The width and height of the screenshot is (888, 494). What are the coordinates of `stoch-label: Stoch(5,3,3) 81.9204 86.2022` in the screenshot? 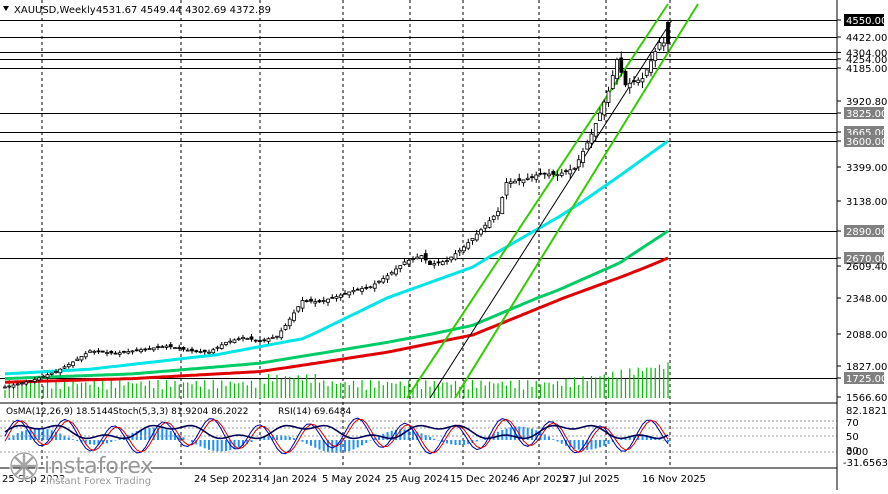 It's located at (180, 412).